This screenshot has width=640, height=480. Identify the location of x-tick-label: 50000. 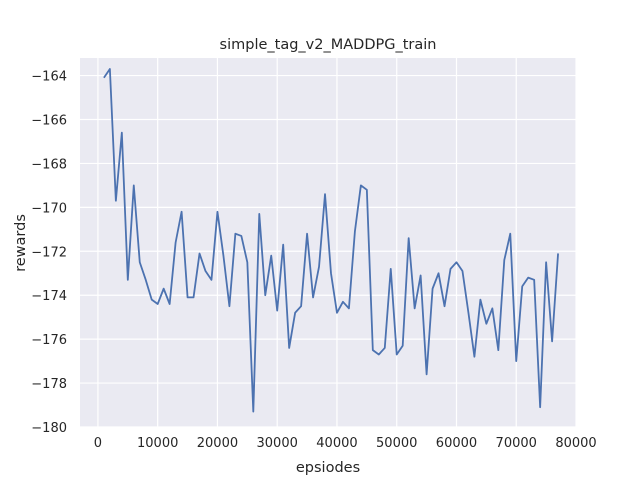
(396, 443).